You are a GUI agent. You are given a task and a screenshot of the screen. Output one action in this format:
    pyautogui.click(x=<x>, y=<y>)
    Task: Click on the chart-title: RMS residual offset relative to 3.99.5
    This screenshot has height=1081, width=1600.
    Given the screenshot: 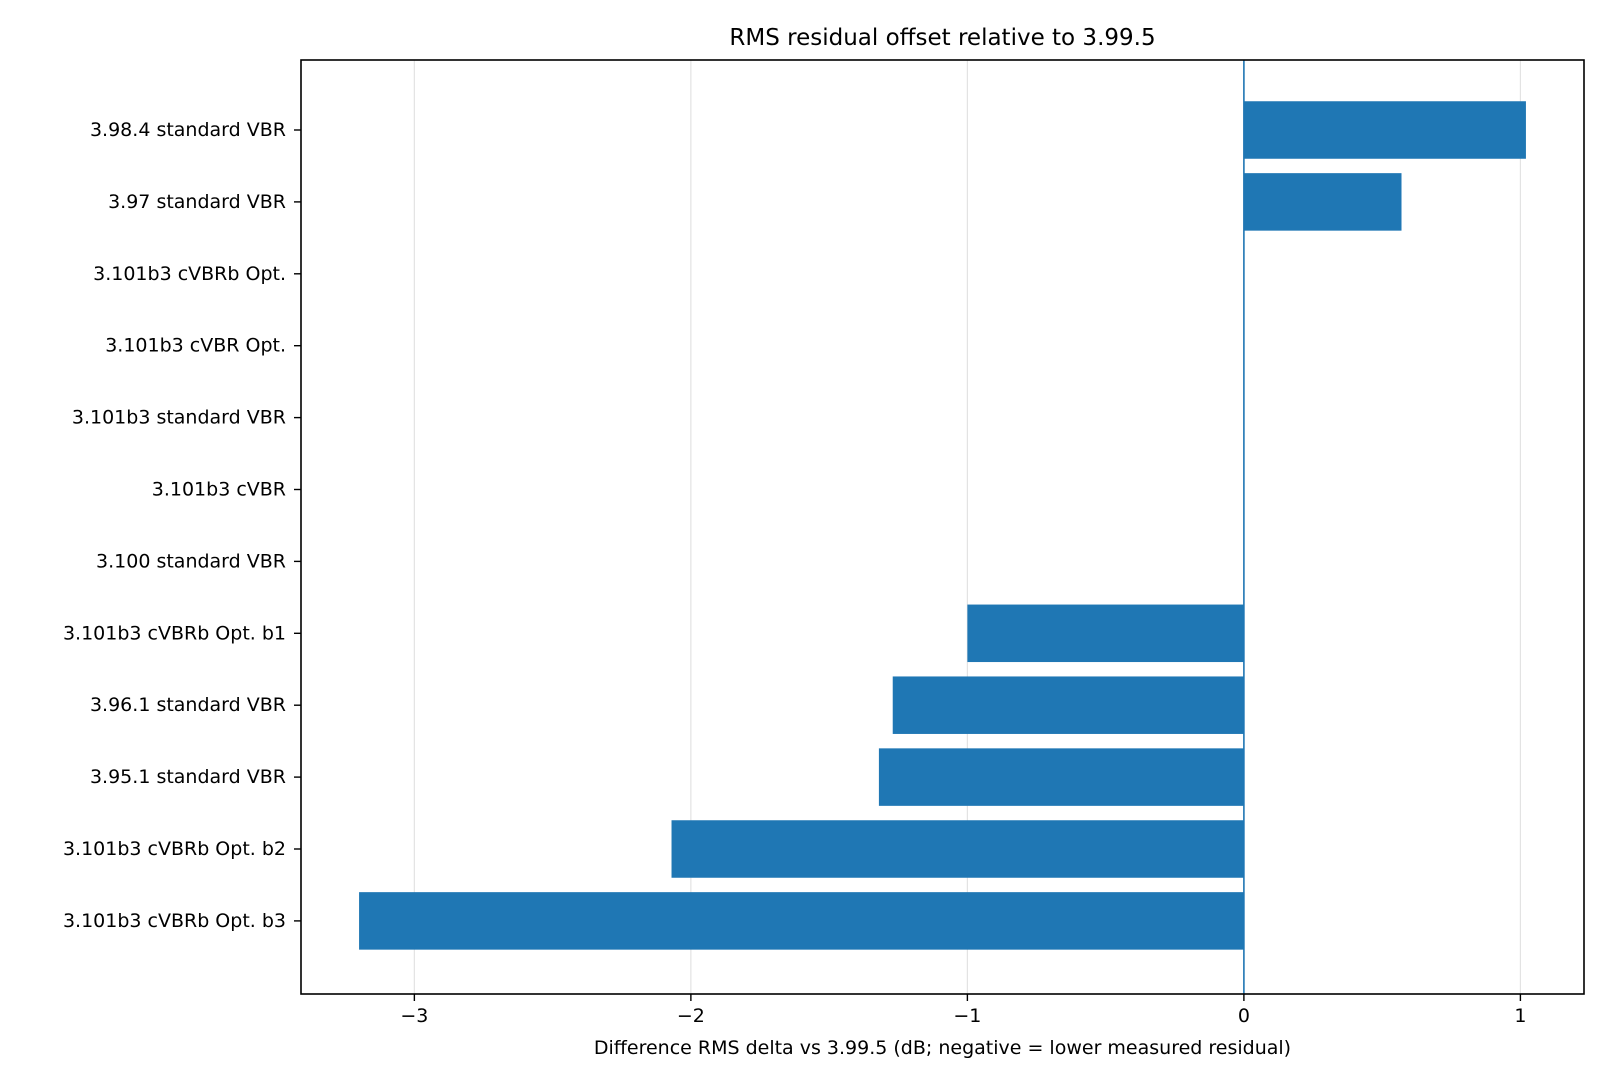 What is the action you would take?
    pyautogui.click(x=942, y=38)
    